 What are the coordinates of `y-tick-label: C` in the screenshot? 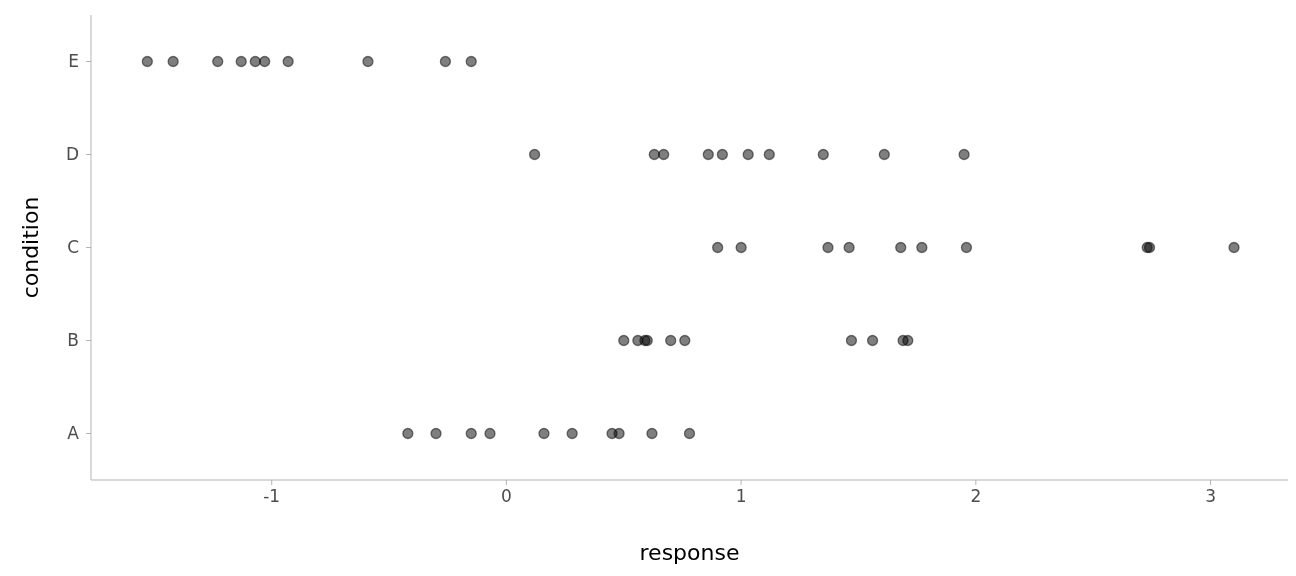 It's located at (73, 247).